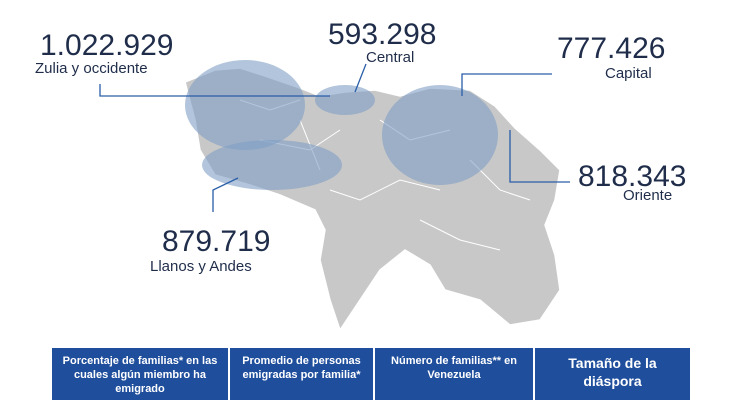 Image resolution: width=750 pixels, height=400 pixels. I want to click on header-cell: Tamaño de la diáspora, so click(612, 374).